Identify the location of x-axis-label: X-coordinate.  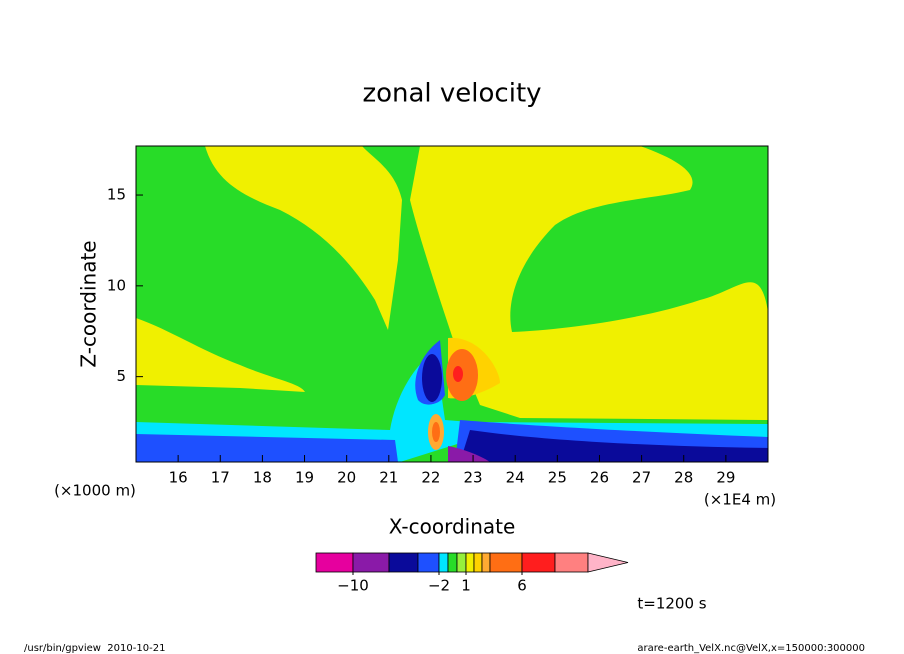
(452, 527).